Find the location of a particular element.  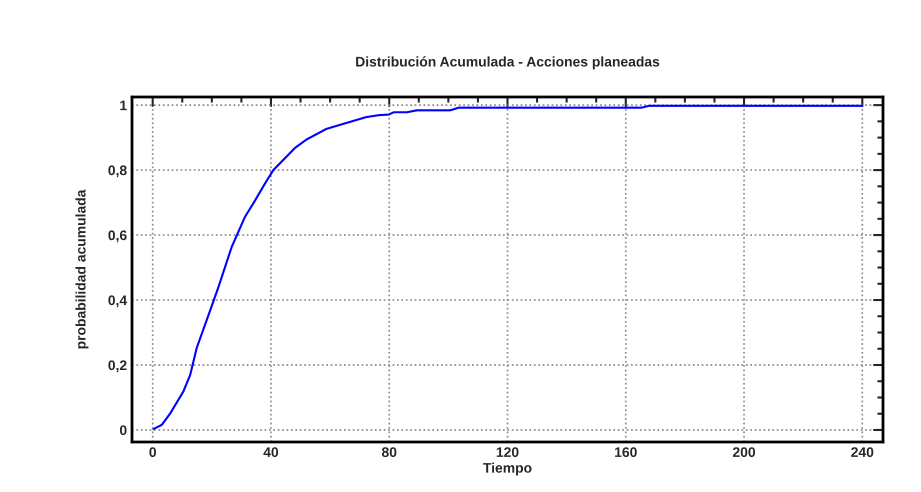

y-tick-label: 0,4 is located at coordinates (118, 301).